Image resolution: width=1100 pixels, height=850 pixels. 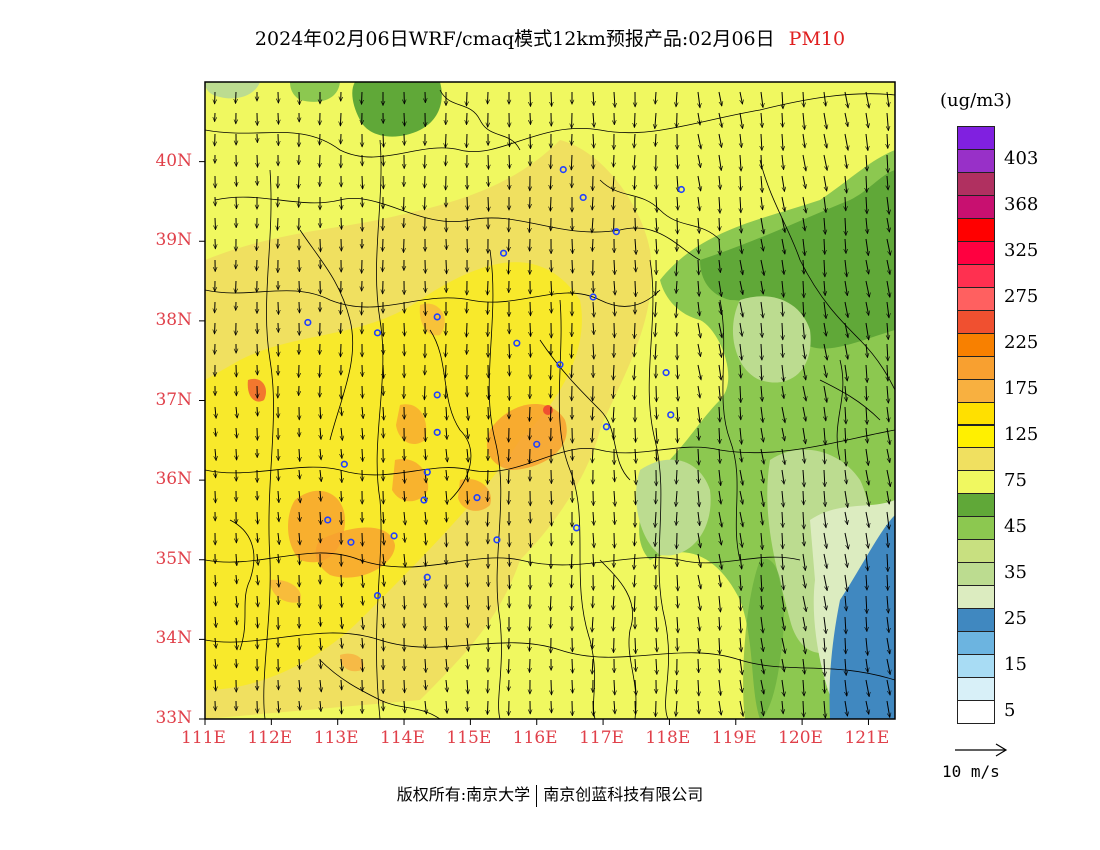 I want to click on legend-unit: (ug/m3), so click(x=976, y=100).